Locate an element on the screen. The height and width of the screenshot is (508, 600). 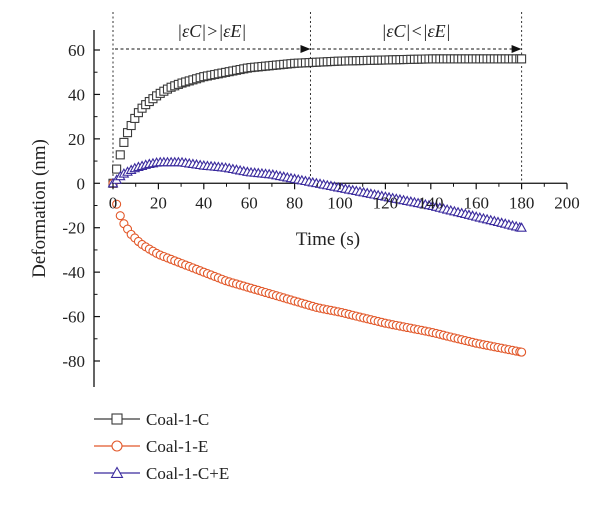
x-axis-title: Time (s) is located at coordinates (328, 239).